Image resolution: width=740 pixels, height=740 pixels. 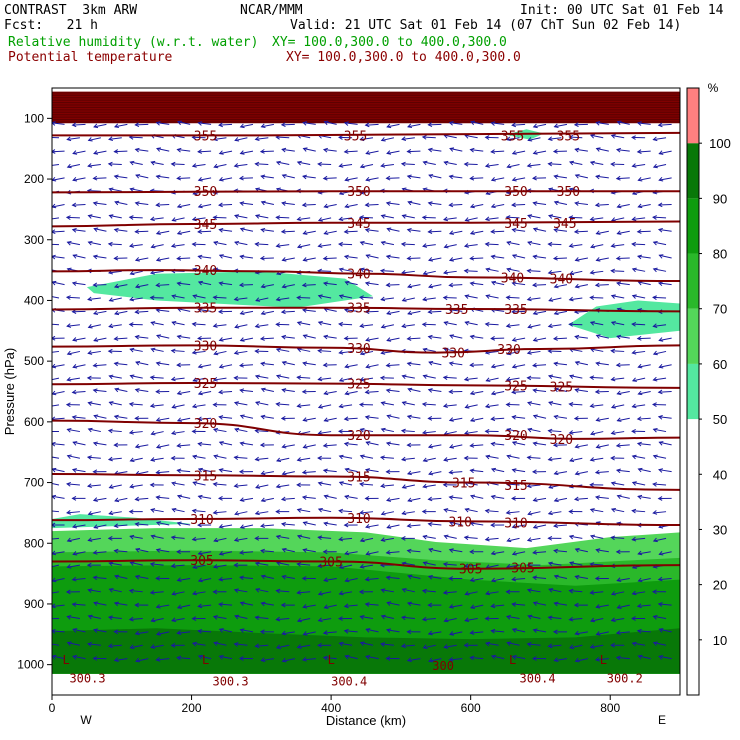 What do you see at coordinates (201, 520) in the screenshot?
I see `theta-contour-label: 310` at bounding box center [201, 520].